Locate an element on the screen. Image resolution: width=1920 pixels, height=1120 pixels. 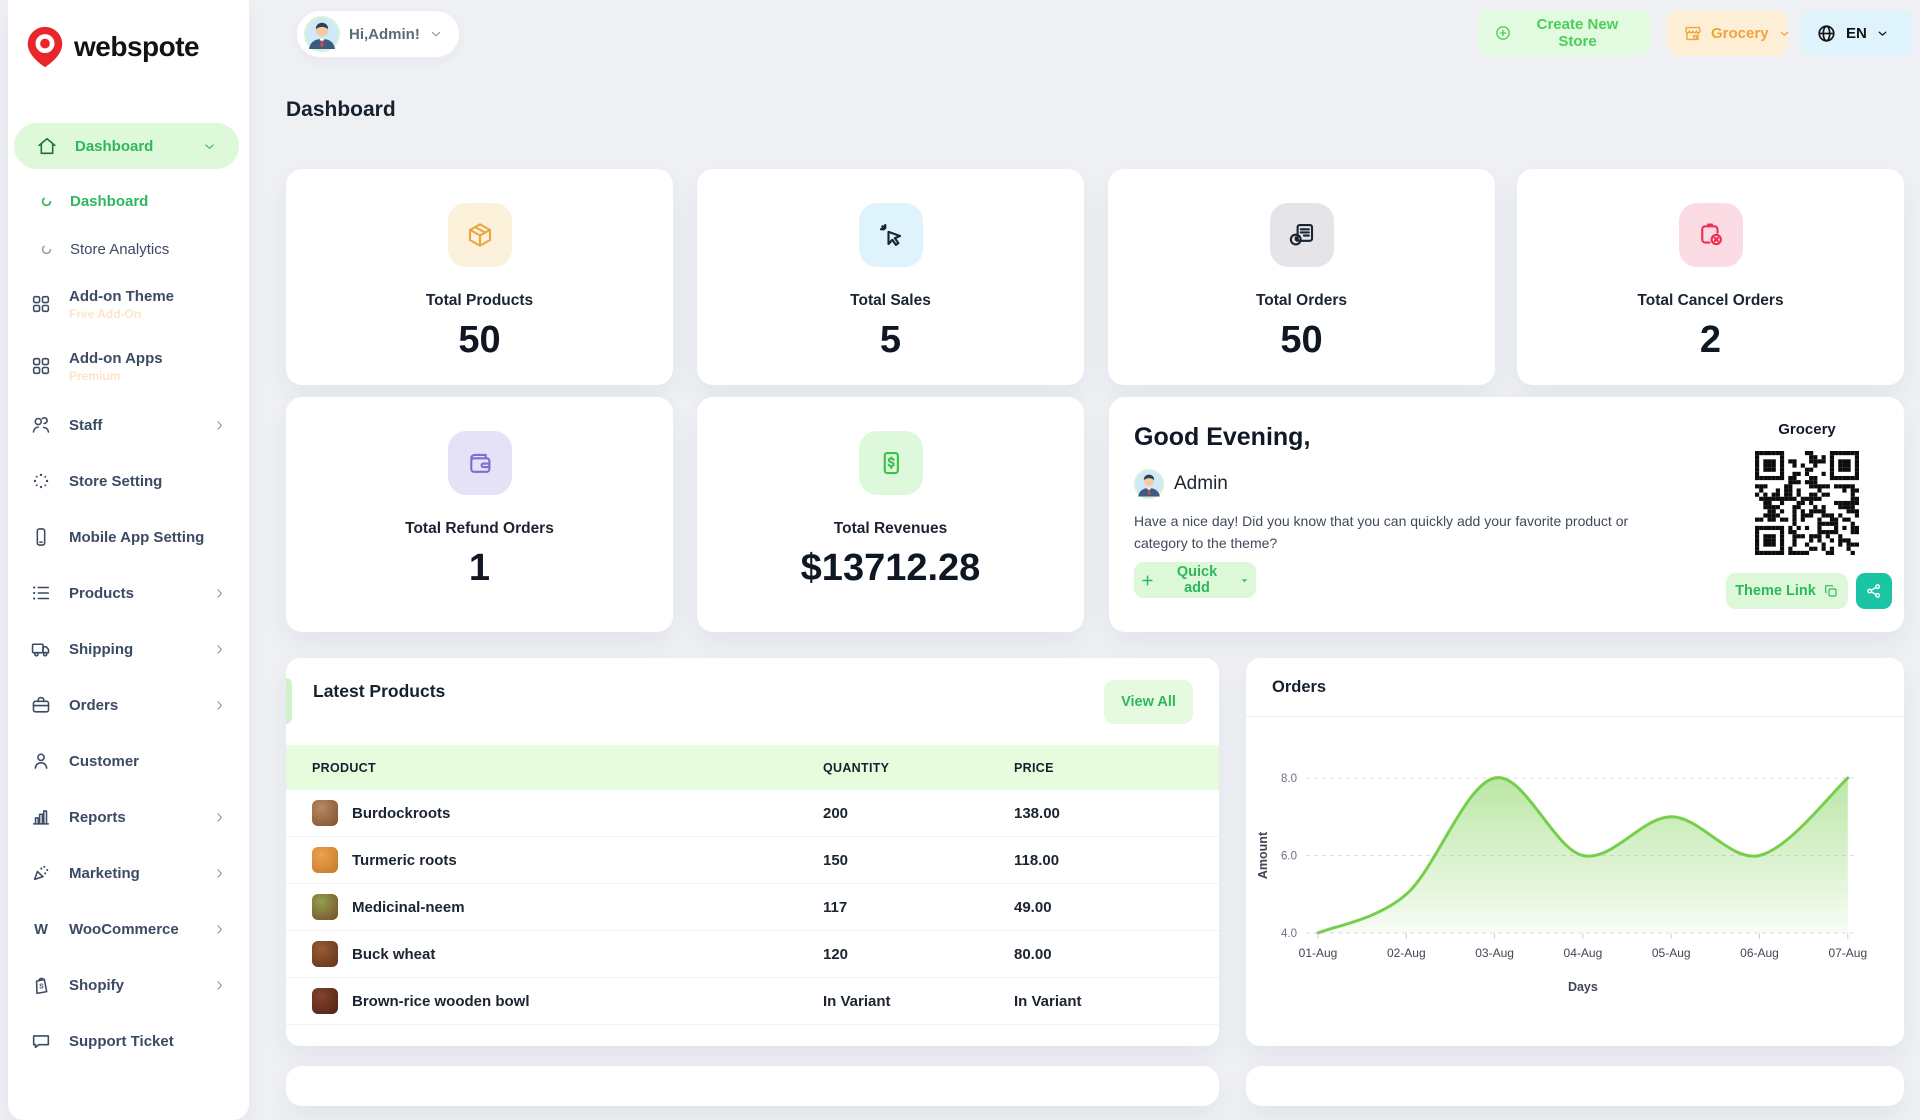
page-title: Dashboard is located at coordinates (341, 109).